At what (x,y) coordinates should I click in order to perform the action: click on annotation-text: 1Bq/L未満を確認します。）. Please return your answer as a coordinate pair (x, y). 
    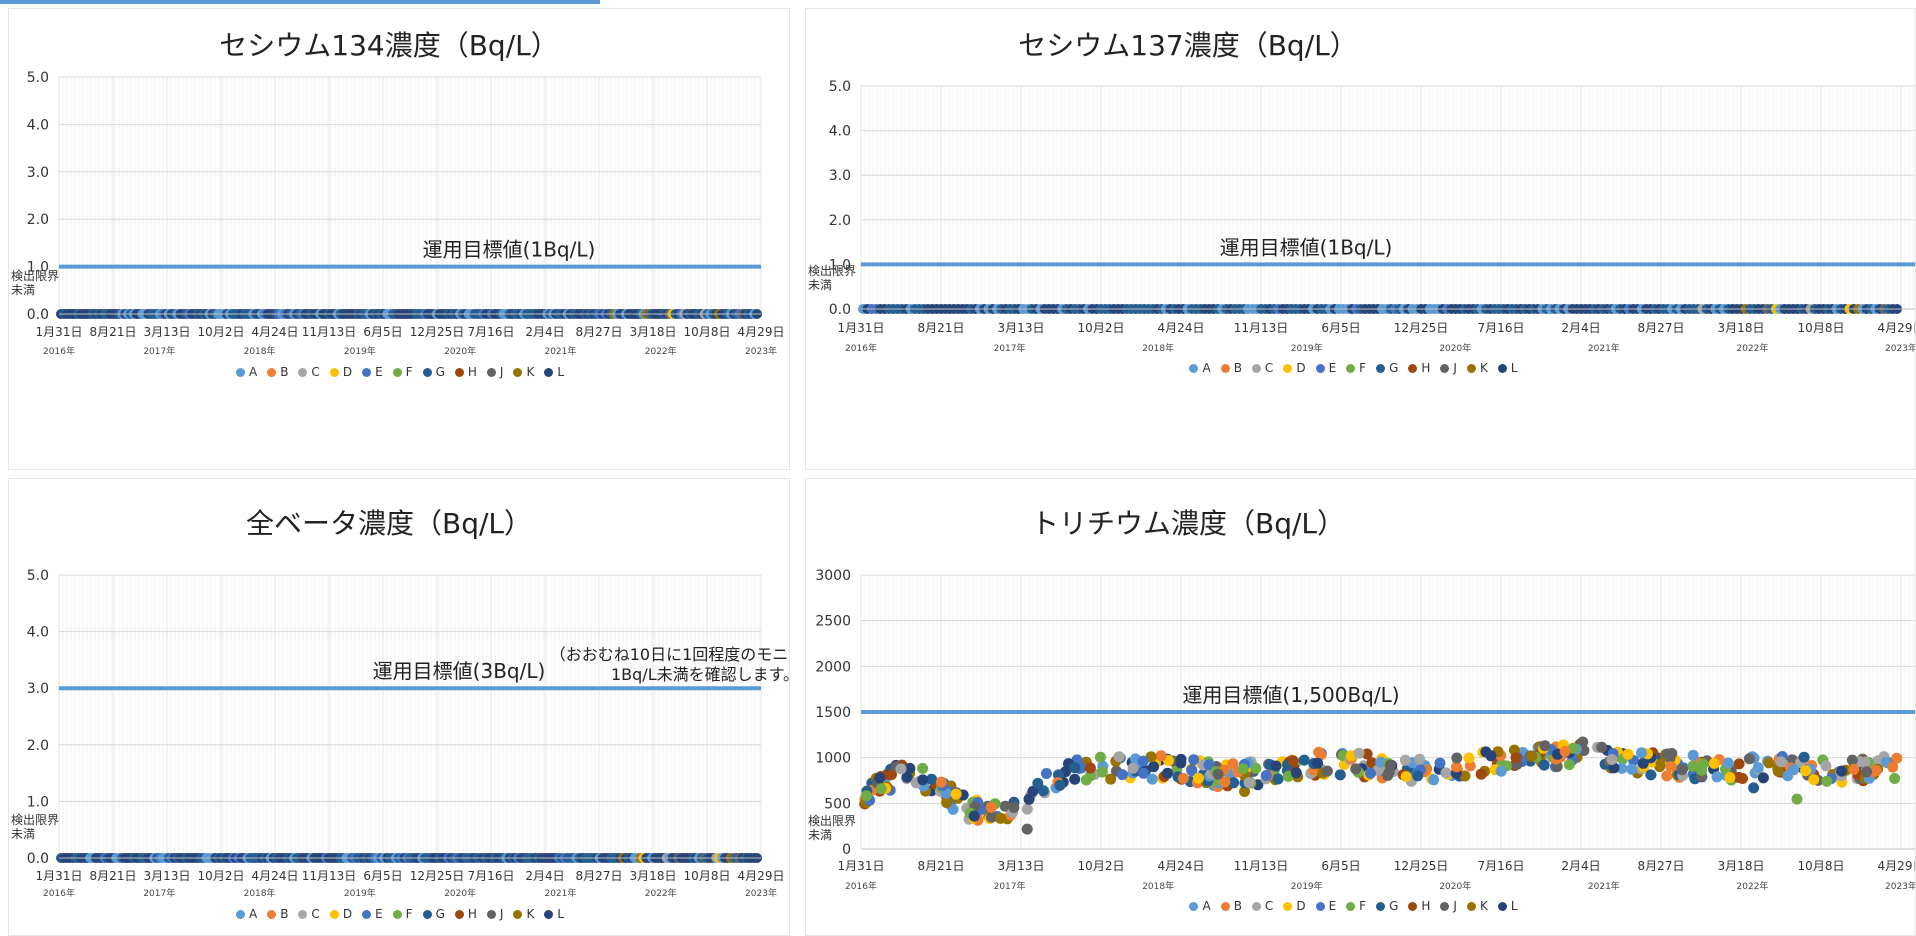
    Looking at the image, I should click on (700, 674).